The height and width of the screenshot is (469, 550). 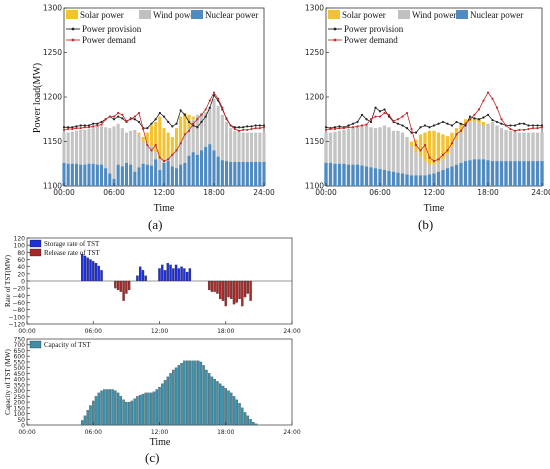 What do you see at coordinates (155, 224) in the screenshot?
I see `panel-a-label: (a)` at bounding box center [155, 224].